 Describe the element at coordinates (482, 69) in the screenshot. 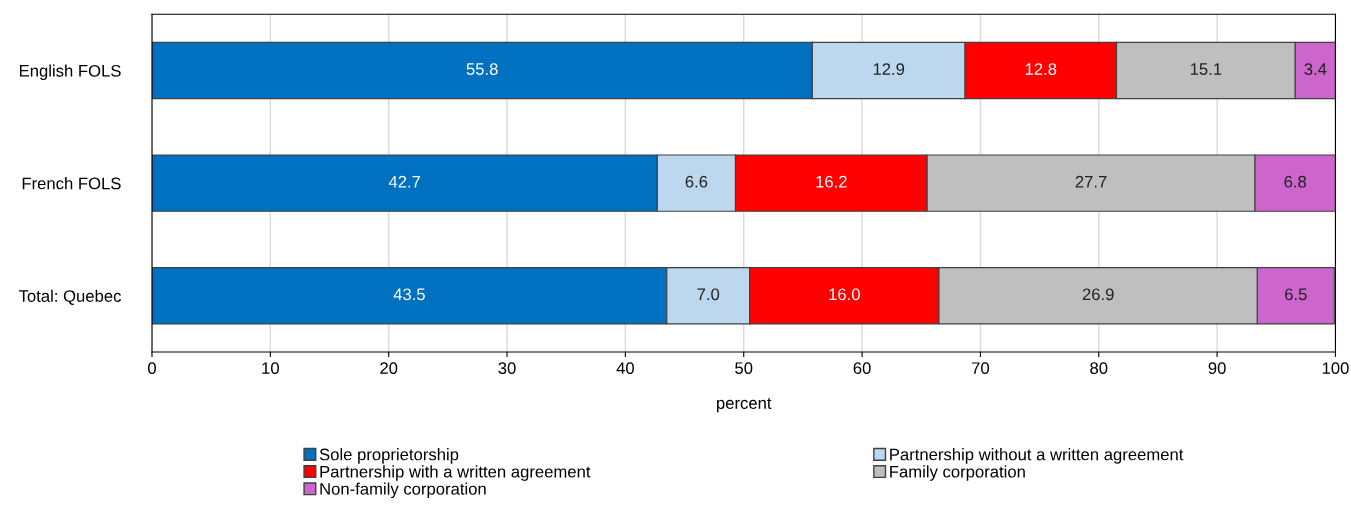

I see `data-label: 55.8` at that location.